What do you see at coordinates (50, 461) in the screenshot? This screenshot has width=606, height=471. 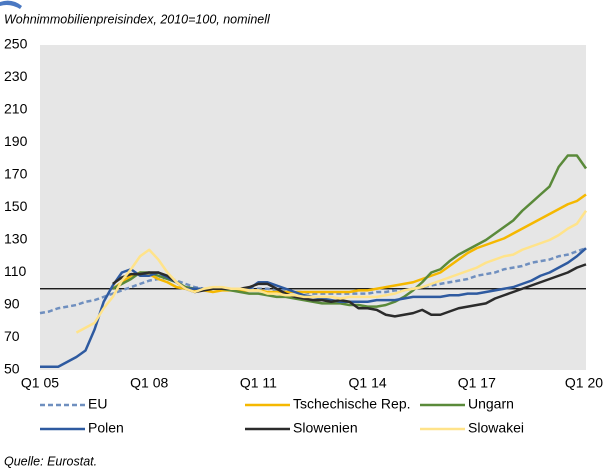 I see `source: Quelle: Eurostat.` at bounding box center [50, 461].